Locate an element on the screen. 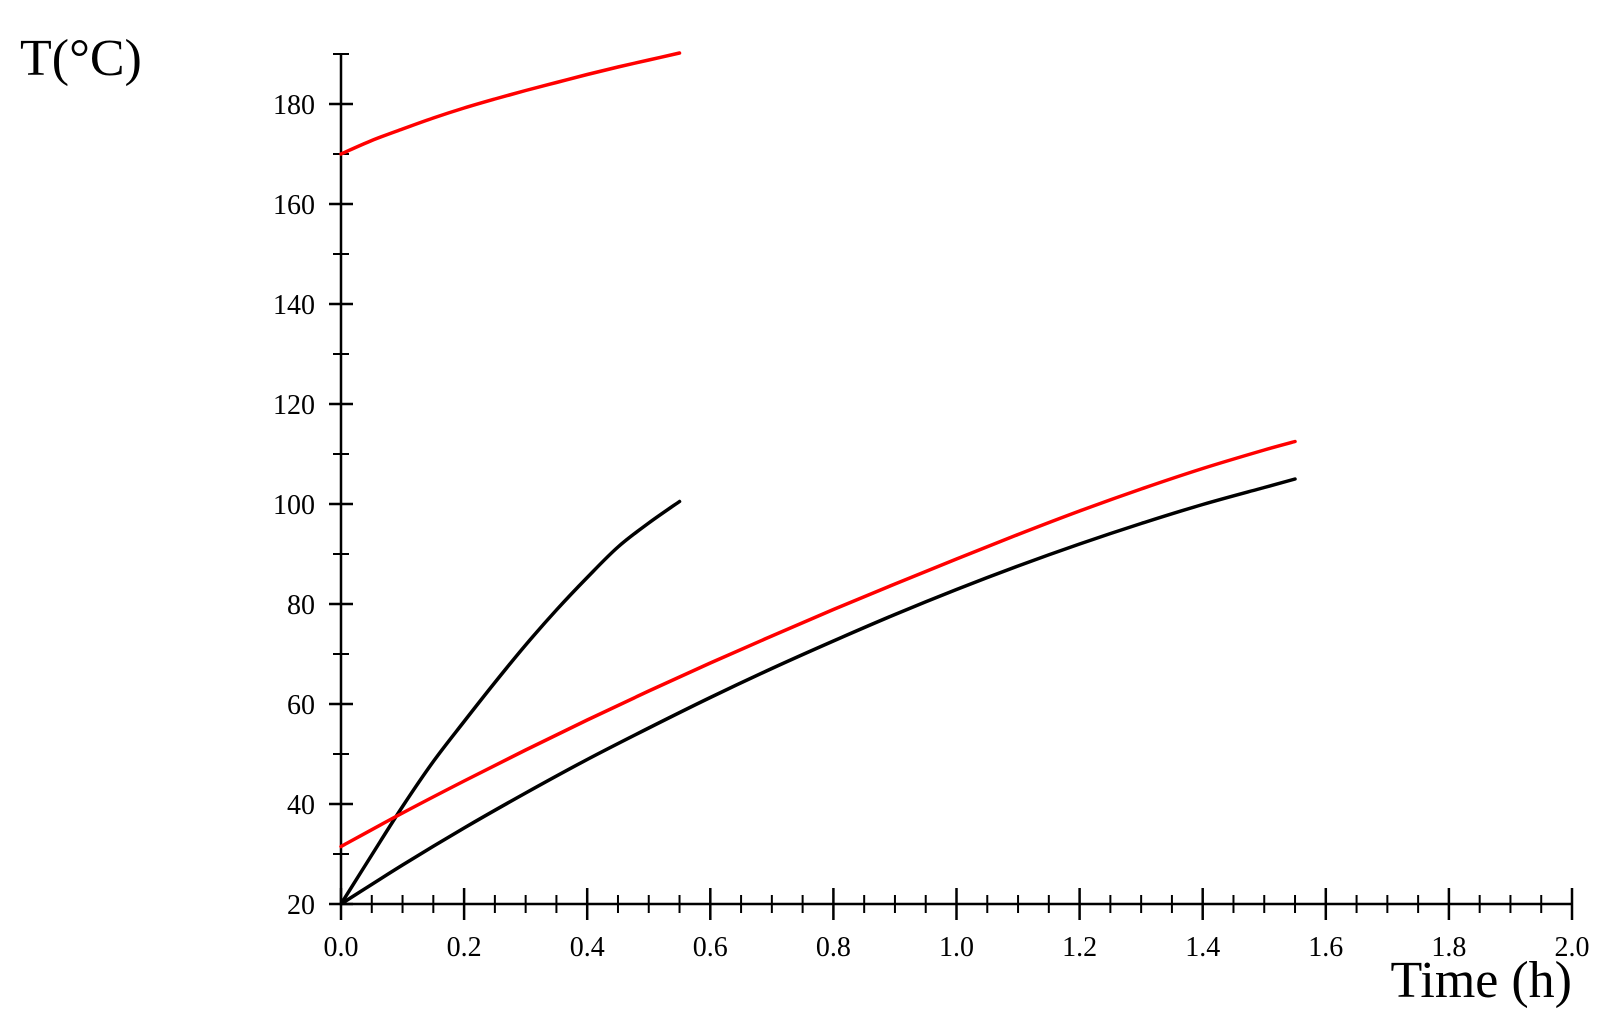  x-tick-label: 1.2 is located at coordinates (1079, 947).